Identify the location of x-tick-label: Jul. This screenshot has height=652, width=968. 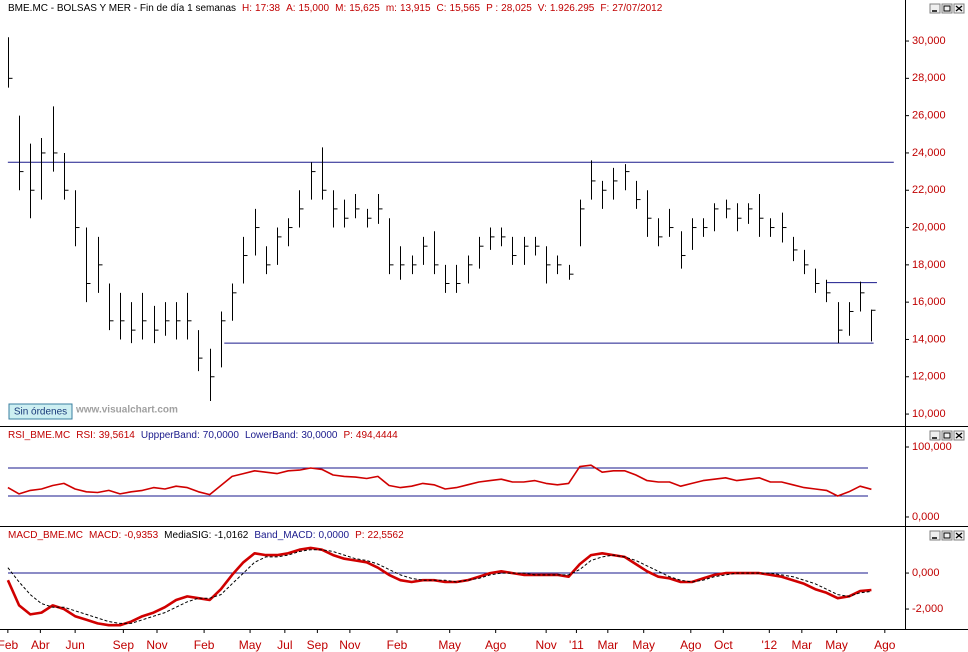
(284, 645).